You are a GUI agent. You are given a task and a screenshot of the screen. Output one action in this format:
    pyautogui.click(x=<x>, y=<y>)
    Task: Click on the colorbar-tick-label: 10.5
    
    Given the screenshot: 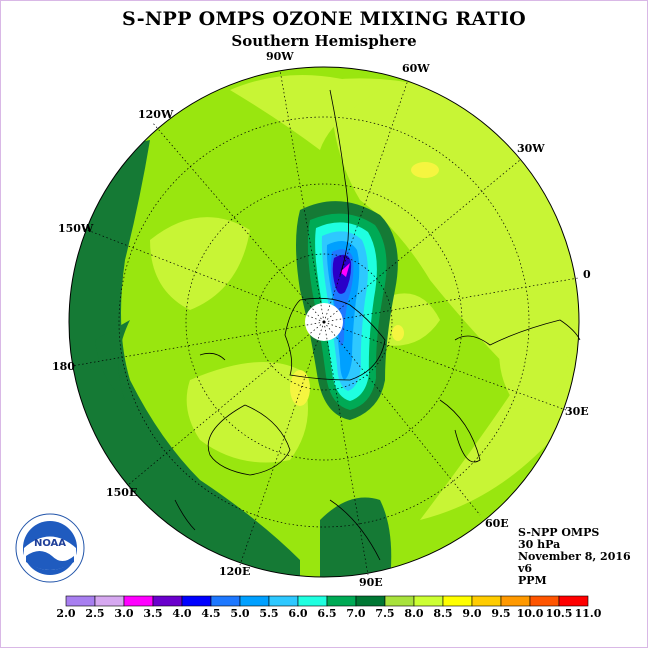 What is the action you would take?
    pyautogui.click(x=559, y=613)
    